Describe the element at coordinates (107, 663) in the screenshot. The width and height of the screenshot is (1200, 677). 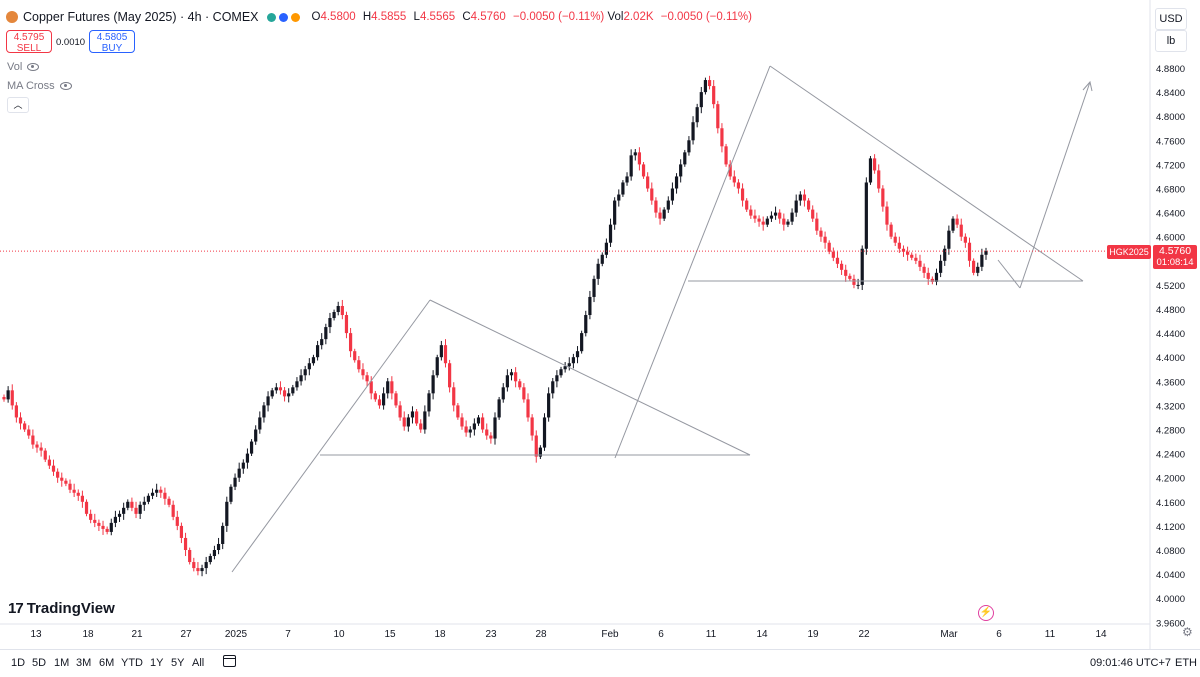
I see `range-6m: 6M` at that location.